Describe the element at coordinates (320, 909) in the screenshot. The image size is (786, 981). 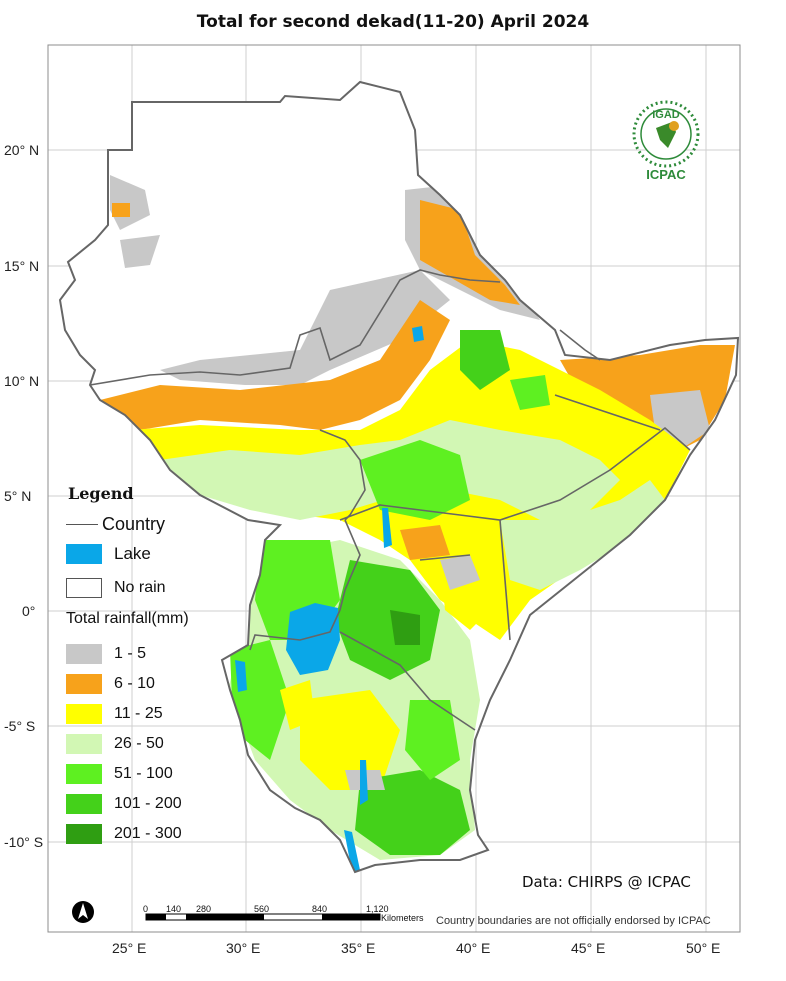
I see `scale-tick: 840` at that location.